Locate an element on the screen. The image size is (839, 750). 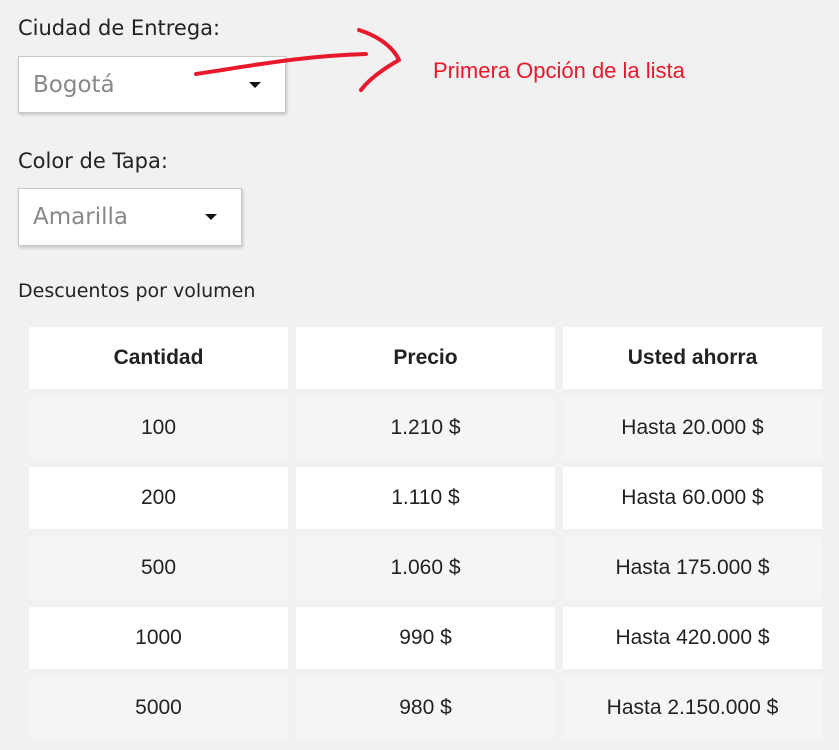
header-price: Precio is located at coordinates (425, 358).